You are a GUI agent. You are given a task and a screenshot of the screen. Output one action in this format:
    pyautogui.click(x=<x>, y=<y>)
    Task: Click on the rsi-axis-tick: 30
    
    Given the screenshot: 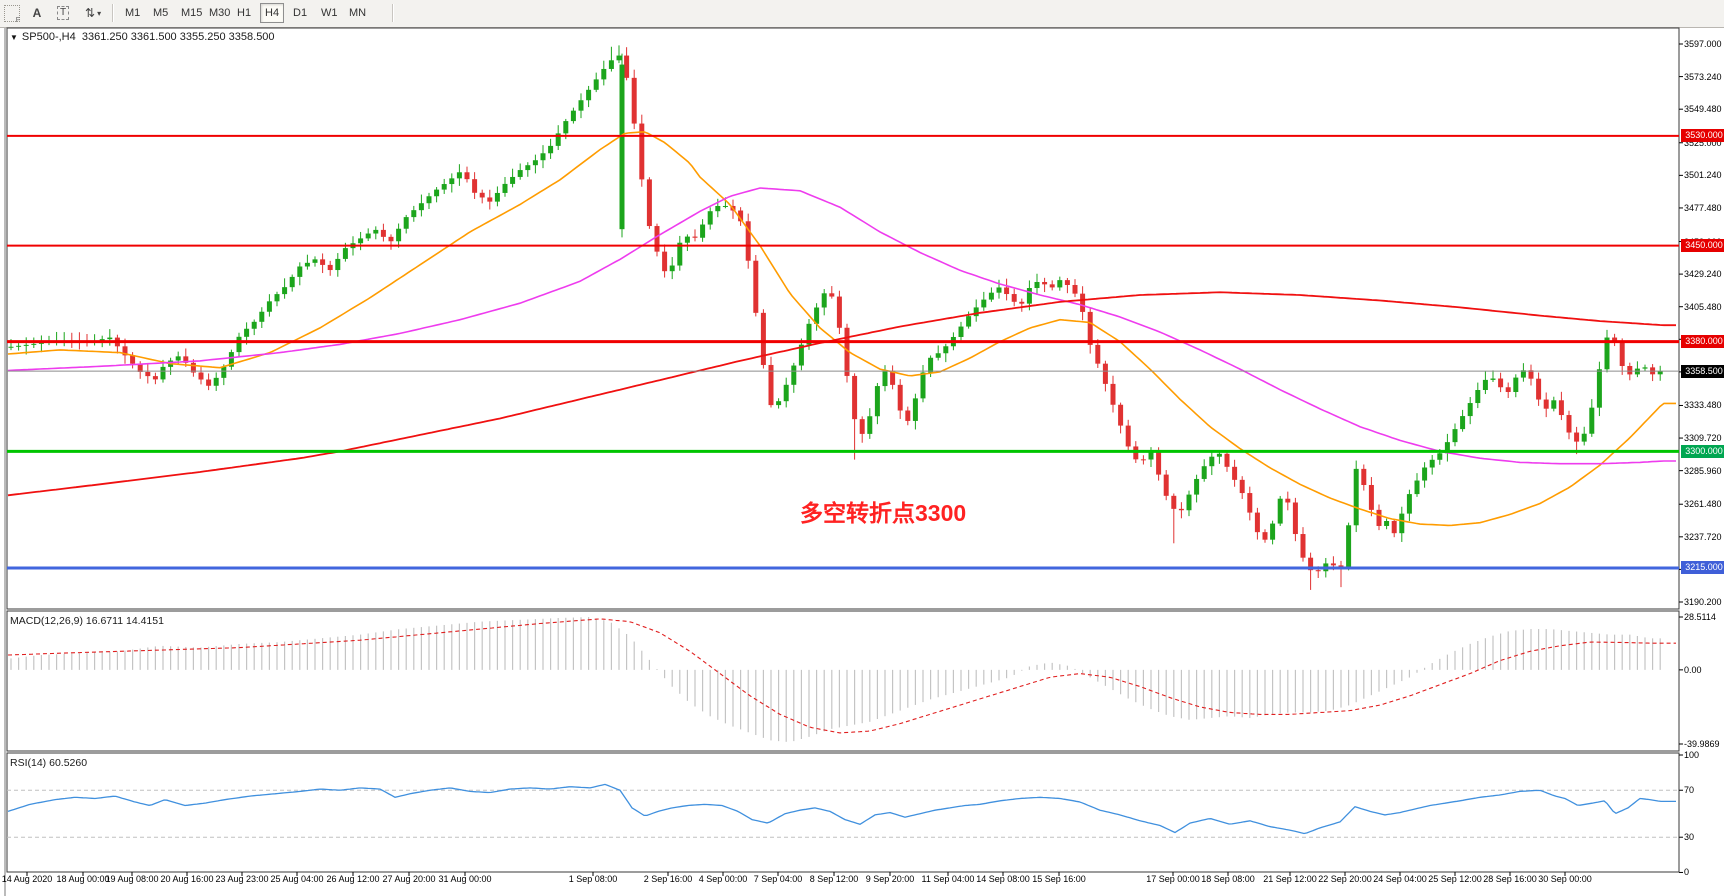 What is the action you would take?
    pyautogui.click(x=1689, y=837)
    